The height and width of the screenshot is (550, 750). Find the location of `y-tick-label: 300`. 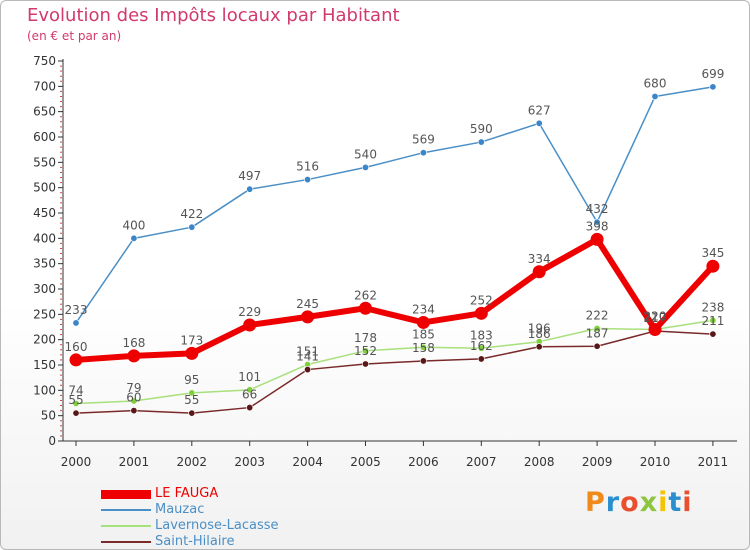

y-tick-label: 300 is located at coordinates (44, 289).